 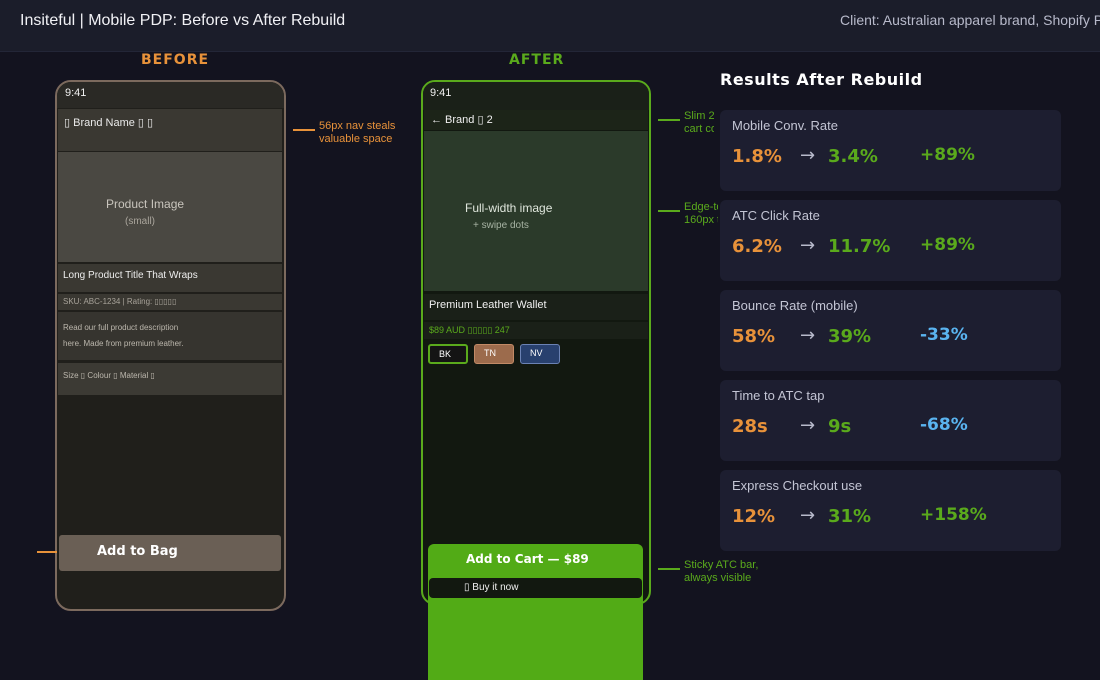 I want to click on results-title: Results After Rebuild, so click(x=821, y=79).